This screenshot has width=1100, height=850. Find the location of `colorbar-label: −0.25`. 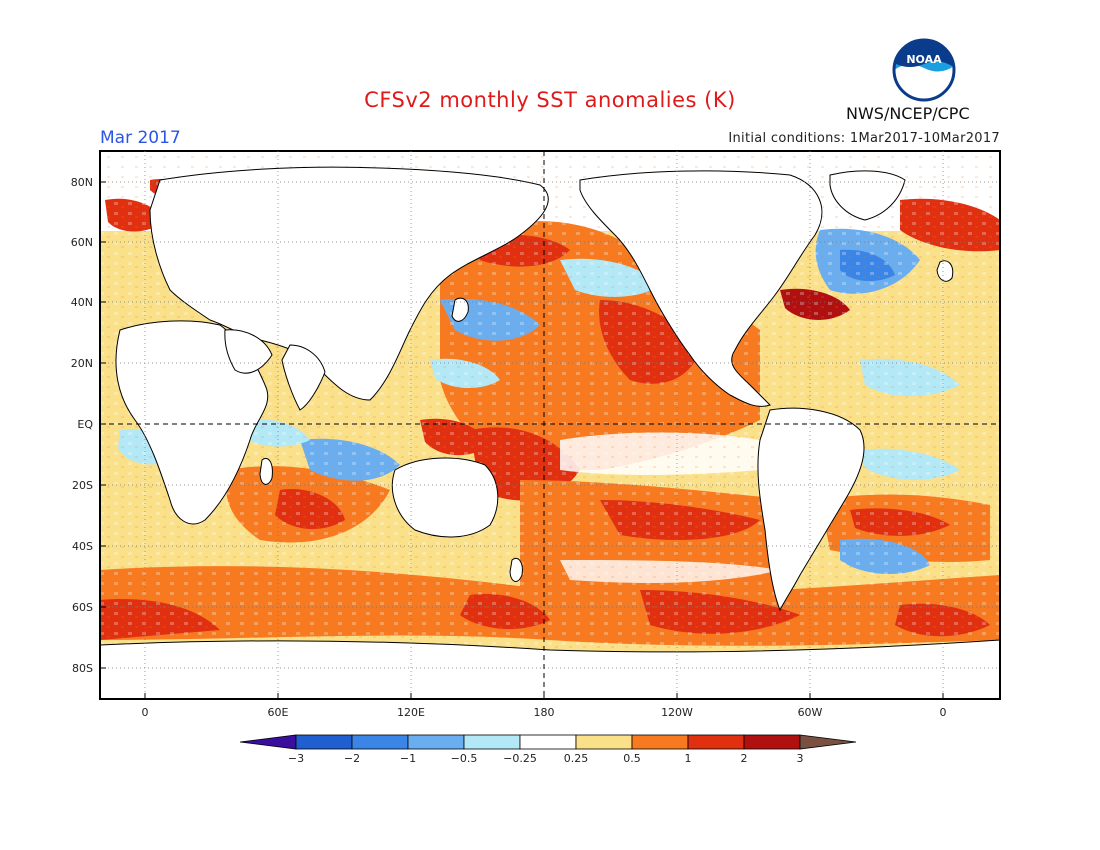

colorbar-label: −0.25 is located at coordinates (520, 758).